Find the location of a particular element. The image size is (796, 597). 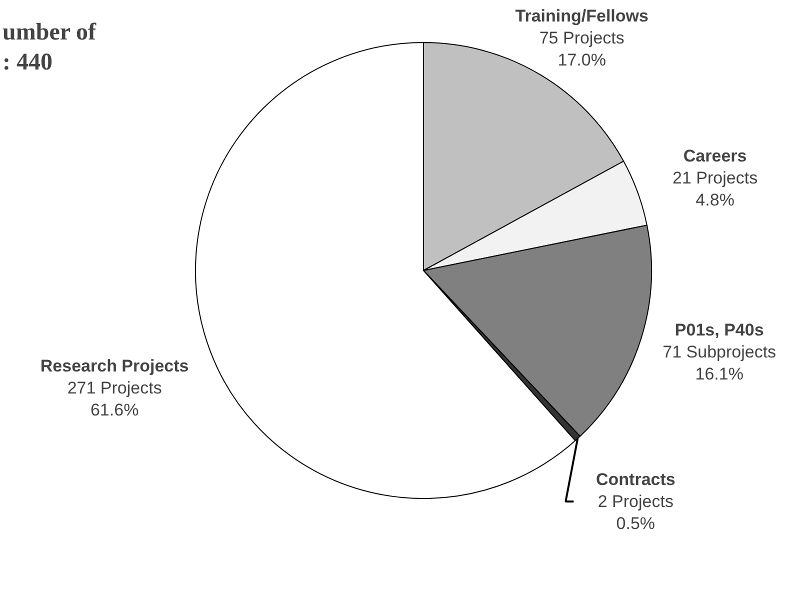

slice-label: Research Projects is located at coordinates (114, 366).